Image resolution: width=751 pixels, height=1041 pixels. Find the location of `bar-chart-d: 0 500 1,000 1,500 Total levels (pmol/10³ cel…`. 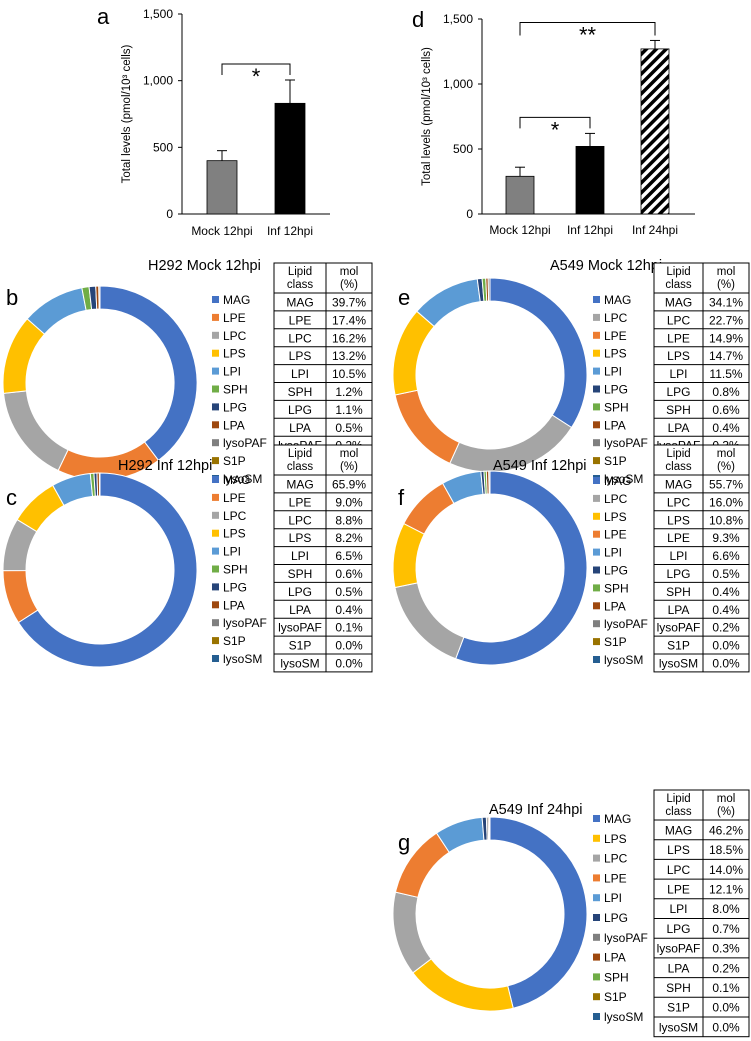

bar-chart-d: 0 500 1,000 1,500 Total levels (pmol/10³ cel… is located at coordinates (558, 124).